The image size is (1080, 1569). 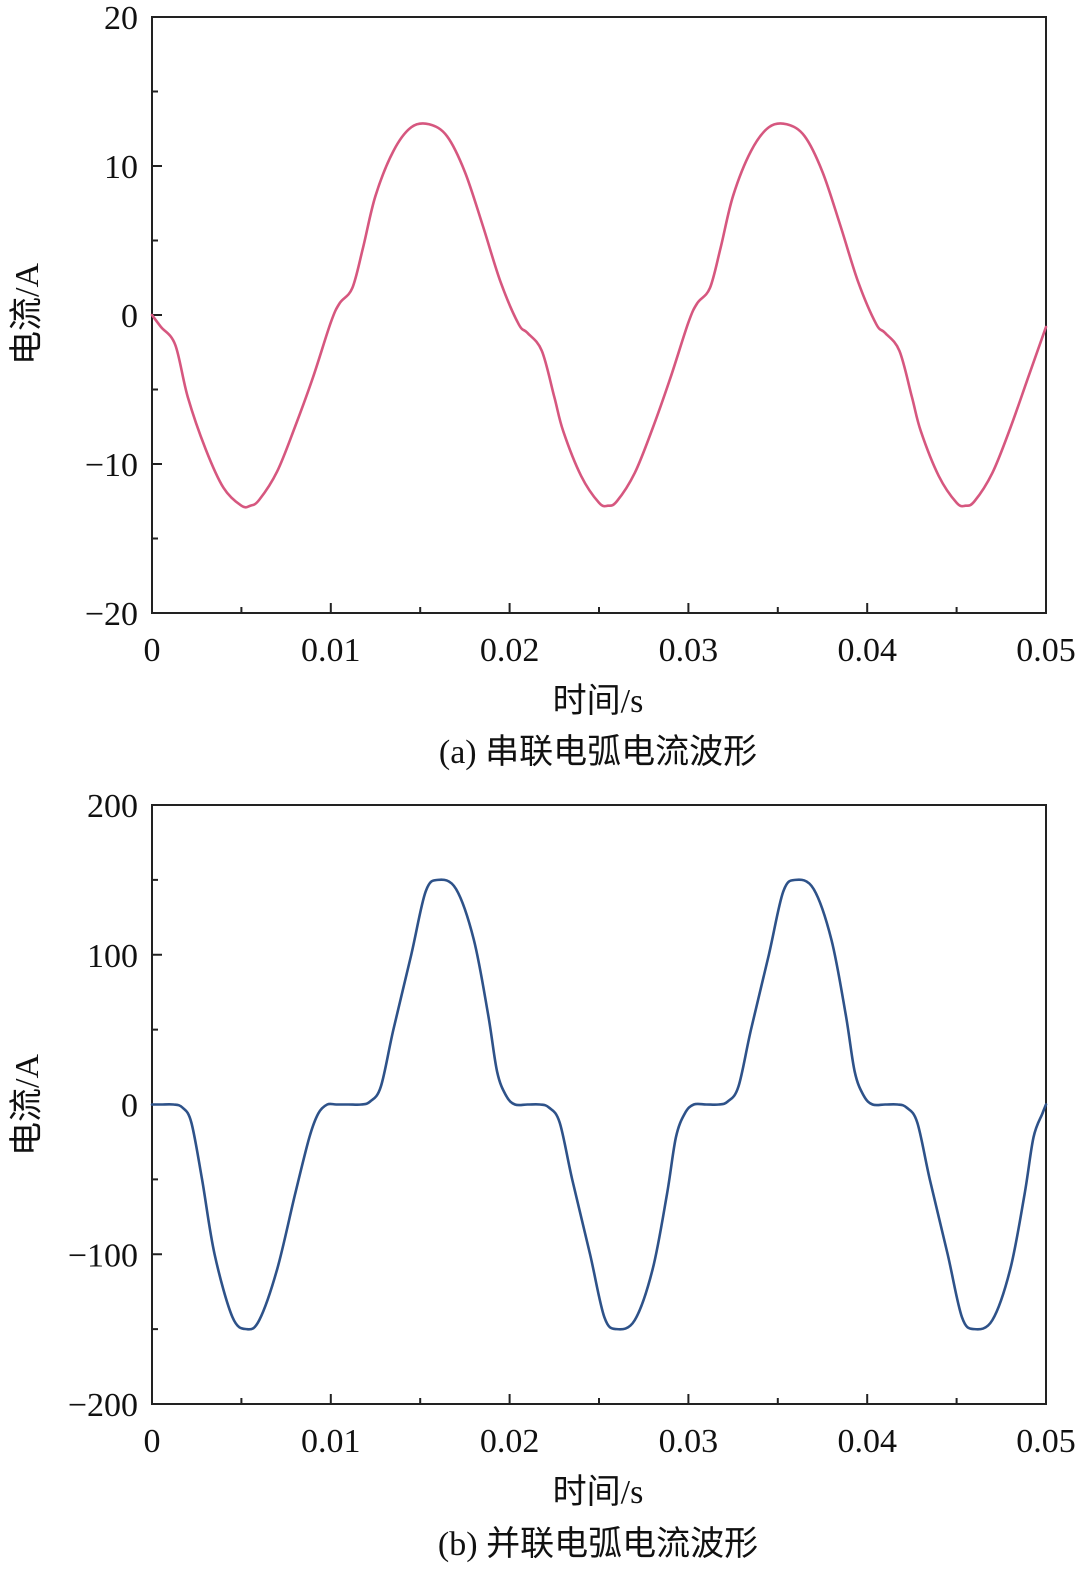 What do you see at coordinates (129, 316) in the screenshot?
I see `panel-a-ytick-label: 0` at bounding box center [129, 316].